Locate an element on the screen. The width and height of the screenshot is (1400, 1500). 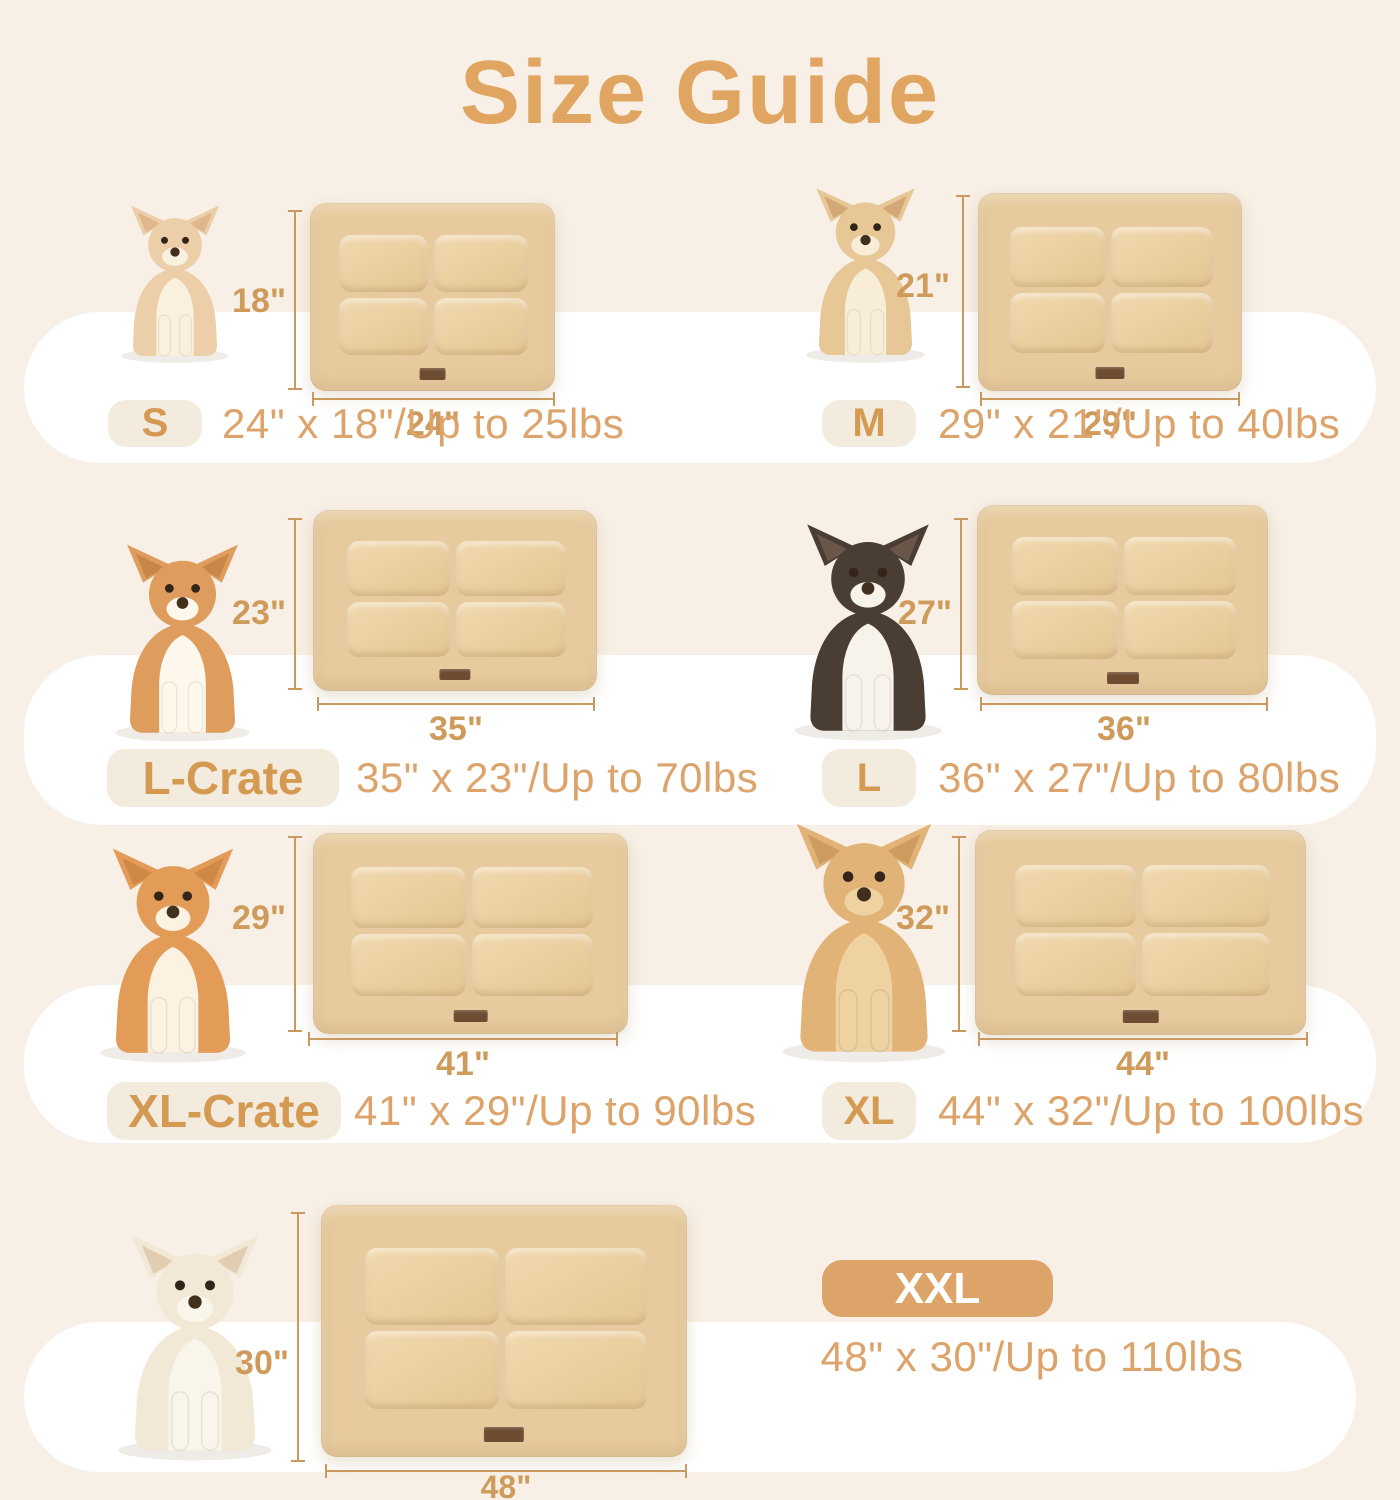
width-dimension-label: 48" is located at coordinates (506, 1484).